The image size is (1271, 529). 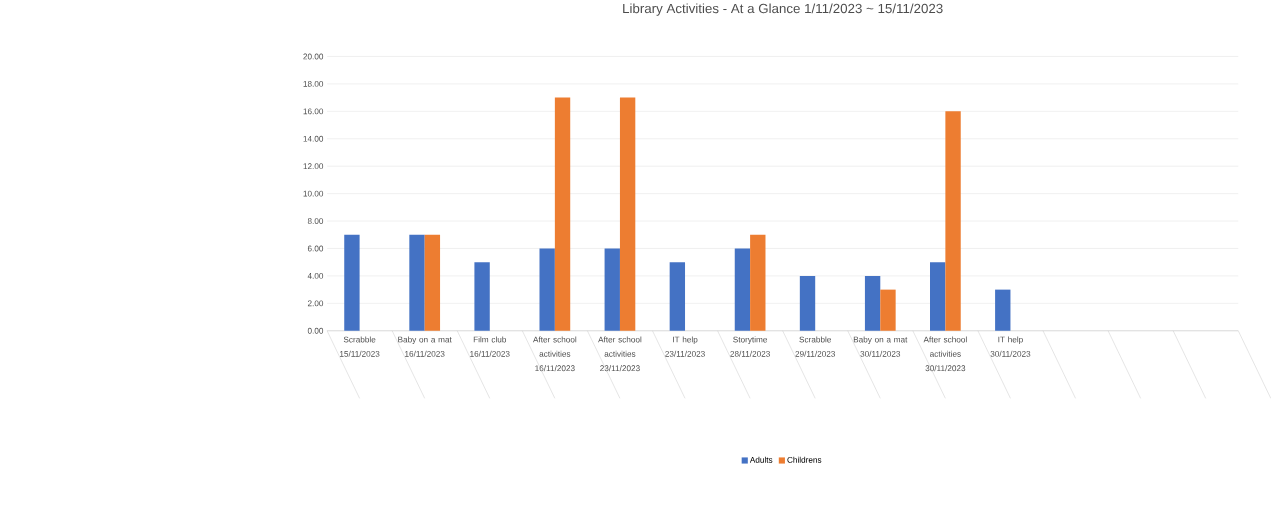 What do you see at coordinates (761, 459) in the screenshot?
I see `legend-label: Adults` at bounding box center [761, 459].